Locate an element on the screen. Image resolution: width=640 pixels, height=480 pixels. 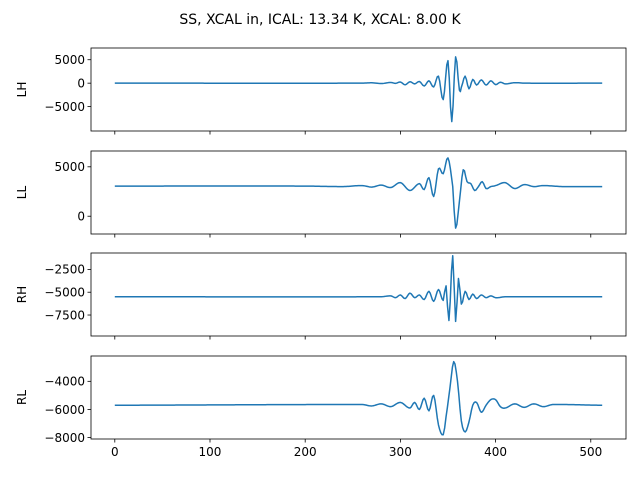
y-tick-label: −2500 is located at coordinates (64, 270).